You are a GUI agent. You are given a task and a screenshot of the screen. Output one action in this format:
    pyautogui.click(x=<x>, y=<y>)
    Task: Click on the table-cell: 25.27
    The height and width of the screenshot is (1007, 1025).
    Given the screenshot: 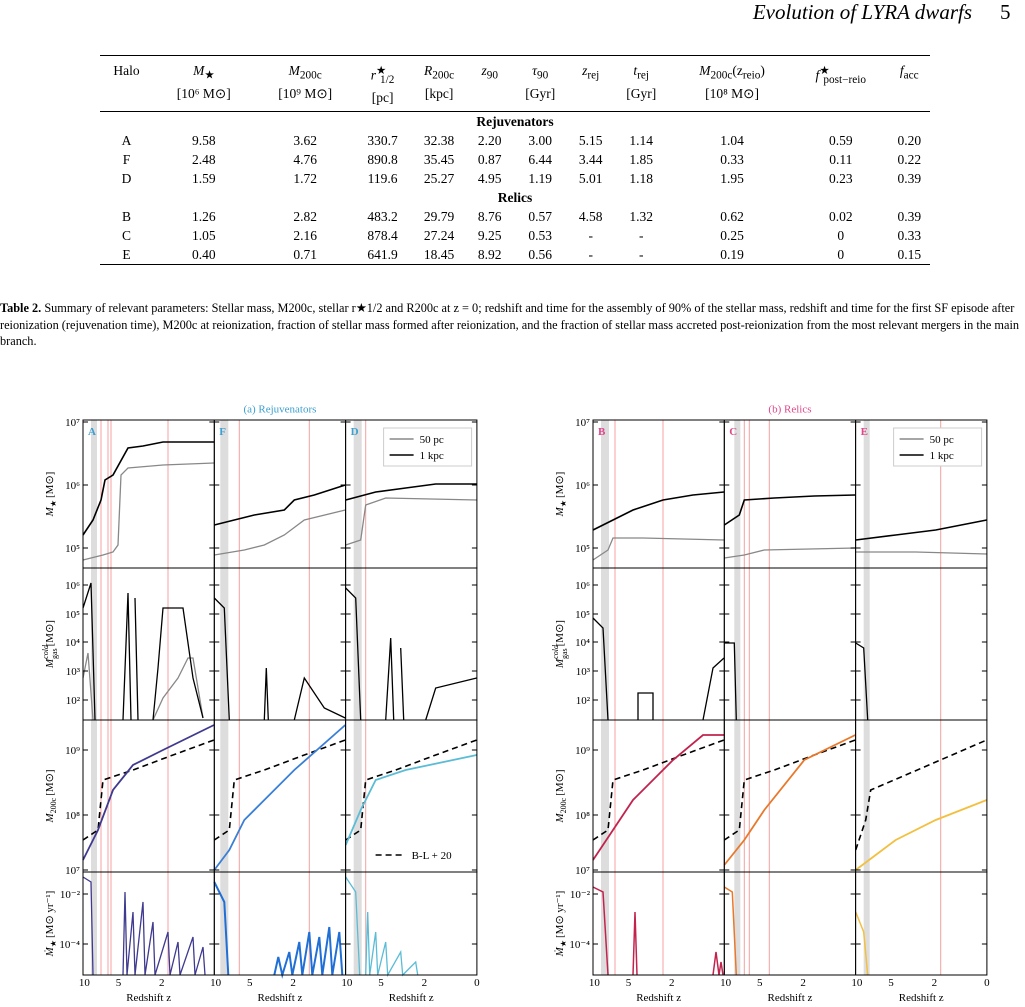 What is the action you would take?
    pyautogui.click(x=439, y=178)
    